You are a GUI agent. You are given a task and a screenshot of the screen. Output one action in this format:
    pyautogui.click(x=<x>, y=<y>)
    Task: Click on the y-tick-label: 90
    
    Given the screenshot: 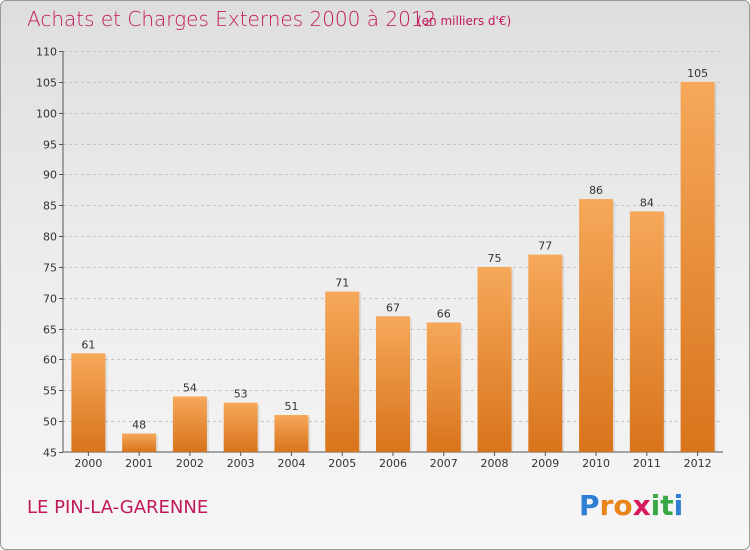 What is the action you would take?
    pyautogui.click(x=50, y=175)
    